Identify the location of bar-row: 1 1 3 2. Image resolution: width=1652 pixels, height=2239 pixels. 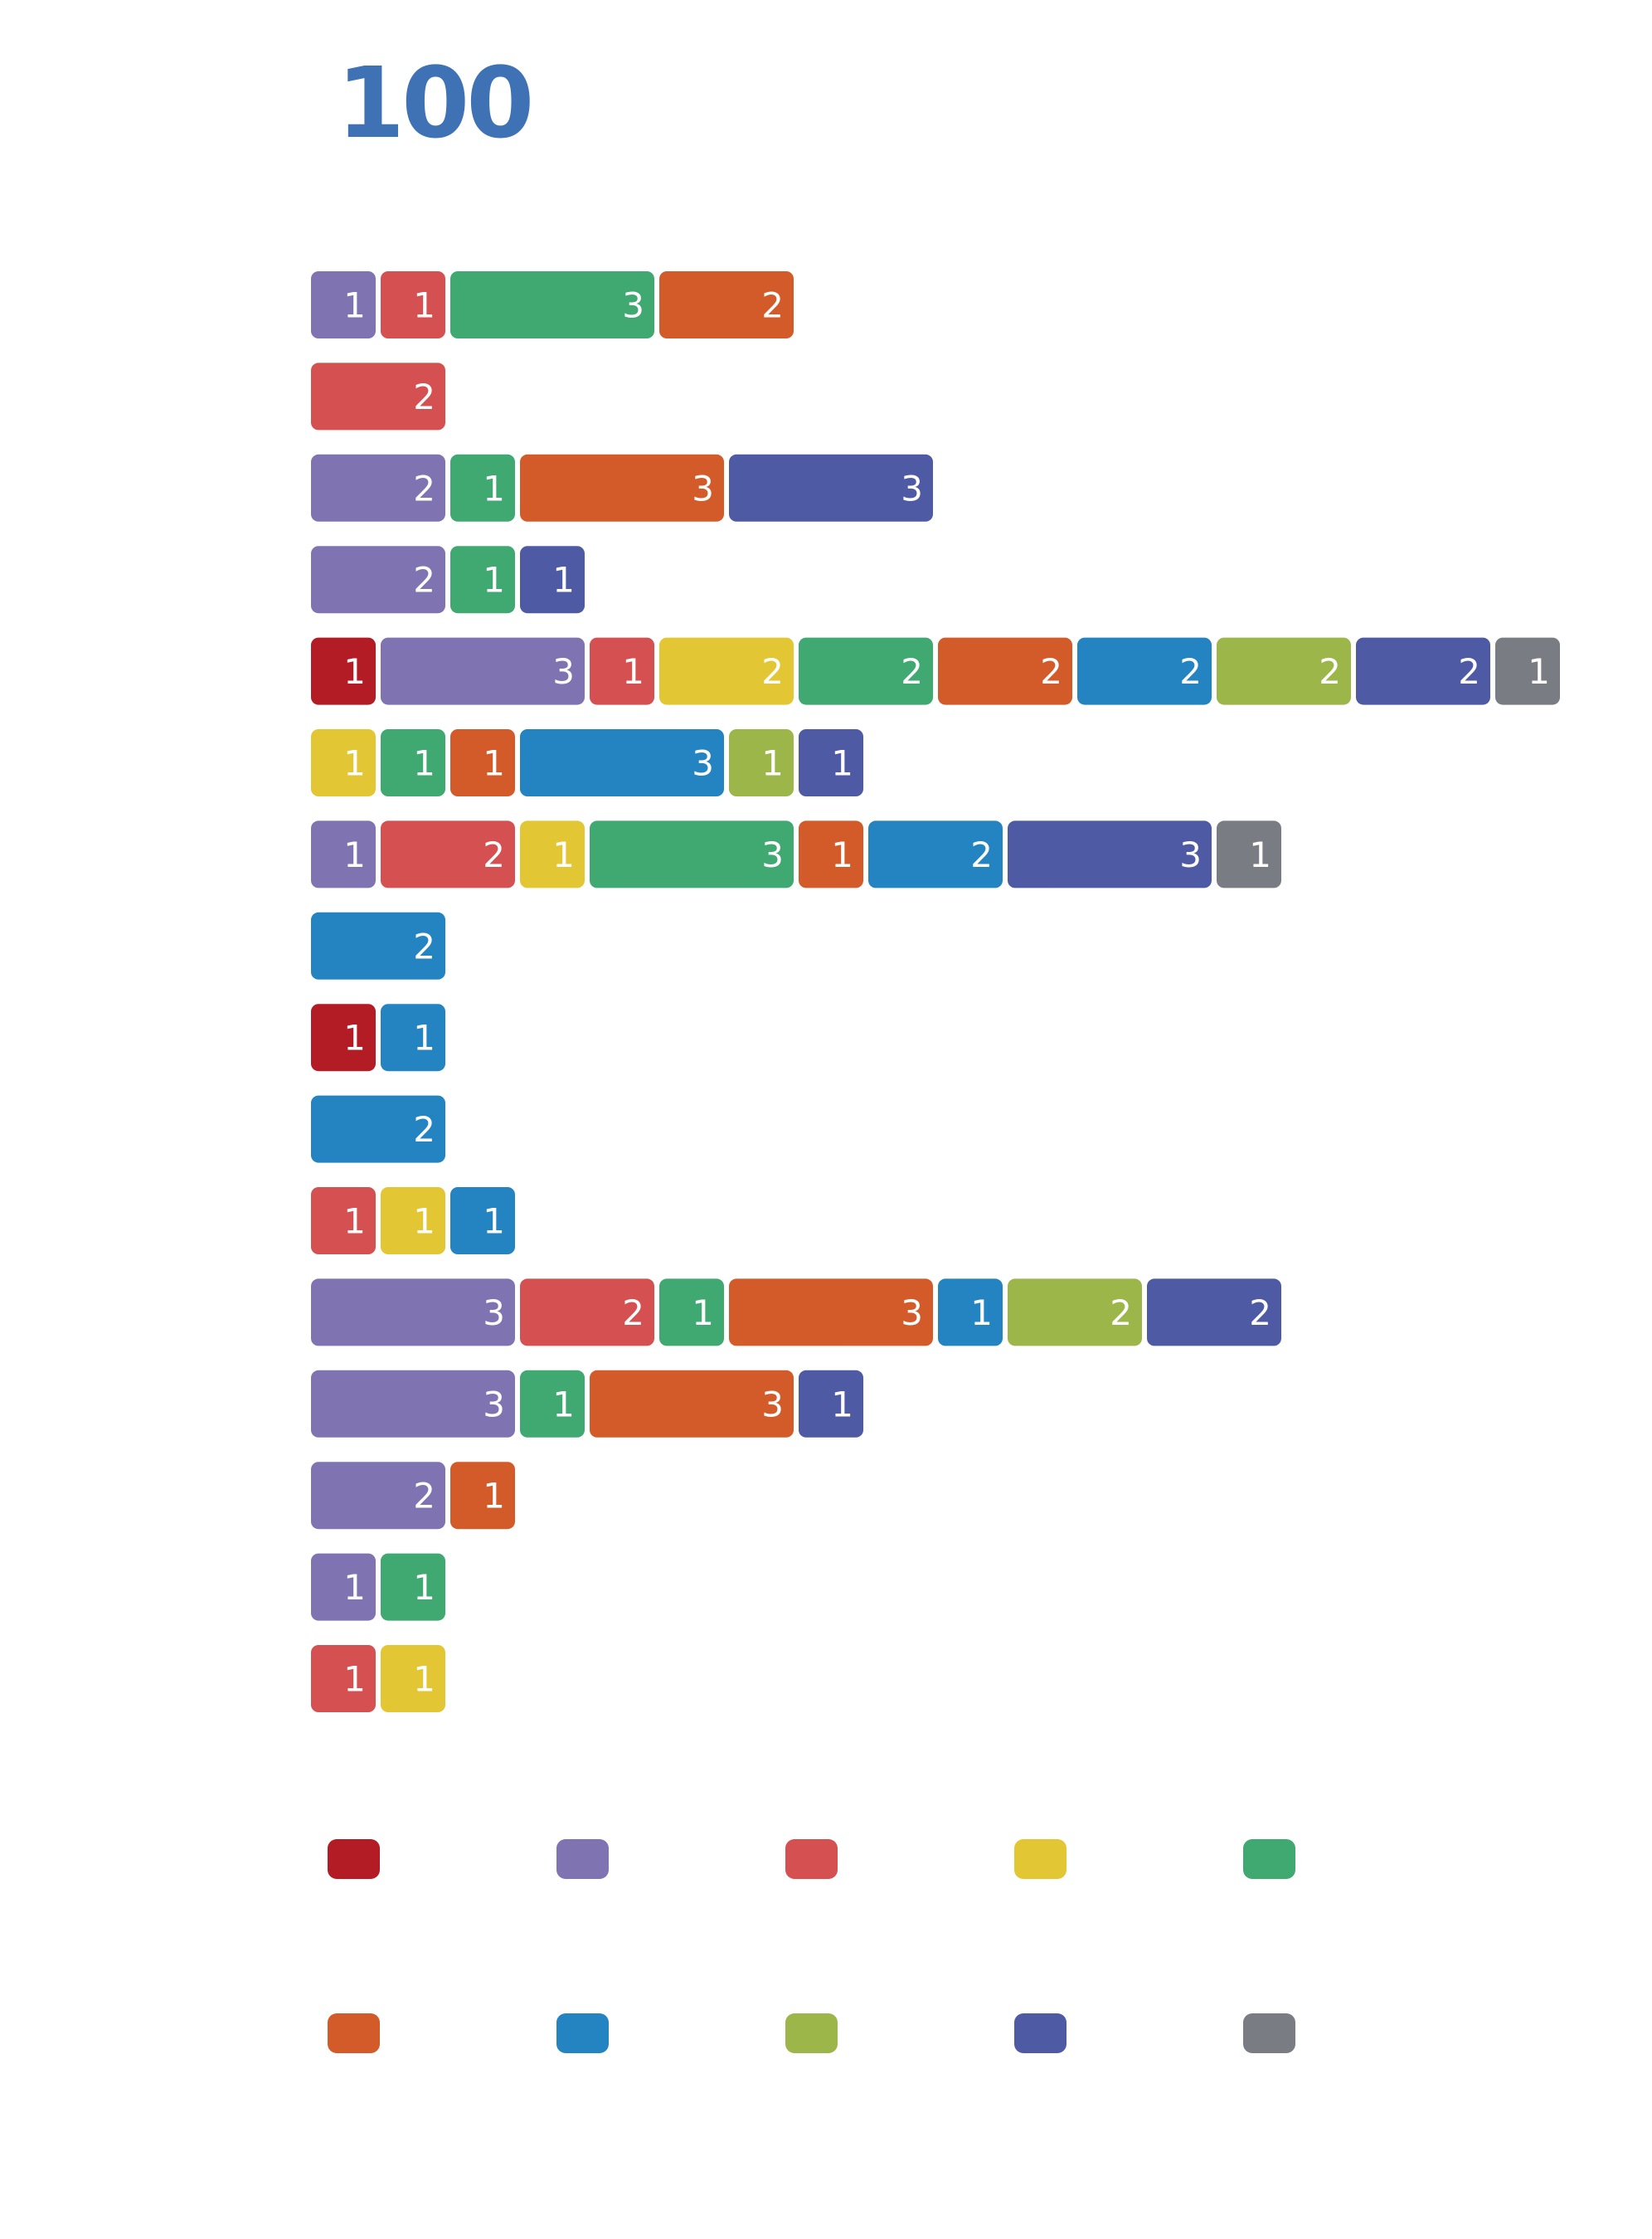
(552, 304).